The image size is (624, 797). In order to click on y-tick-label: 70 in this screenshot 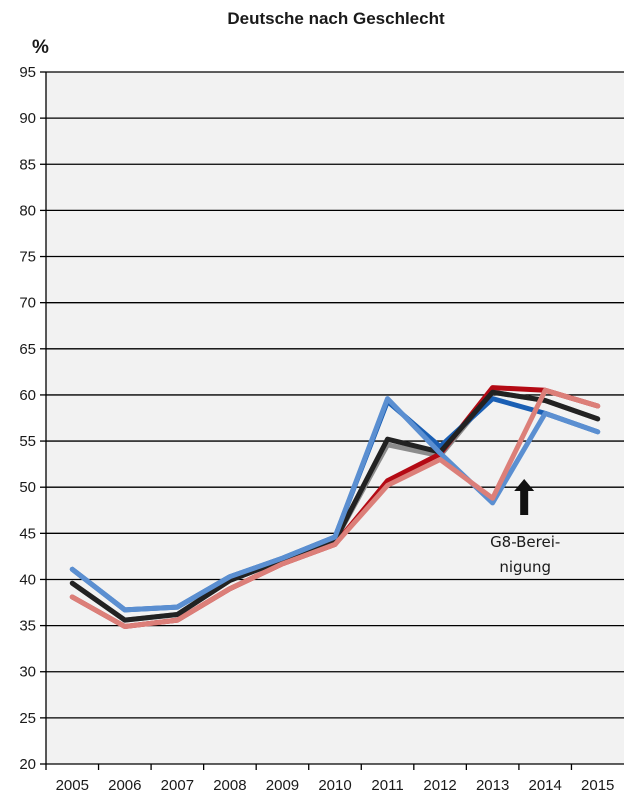, I will do `click(27, 303)`.